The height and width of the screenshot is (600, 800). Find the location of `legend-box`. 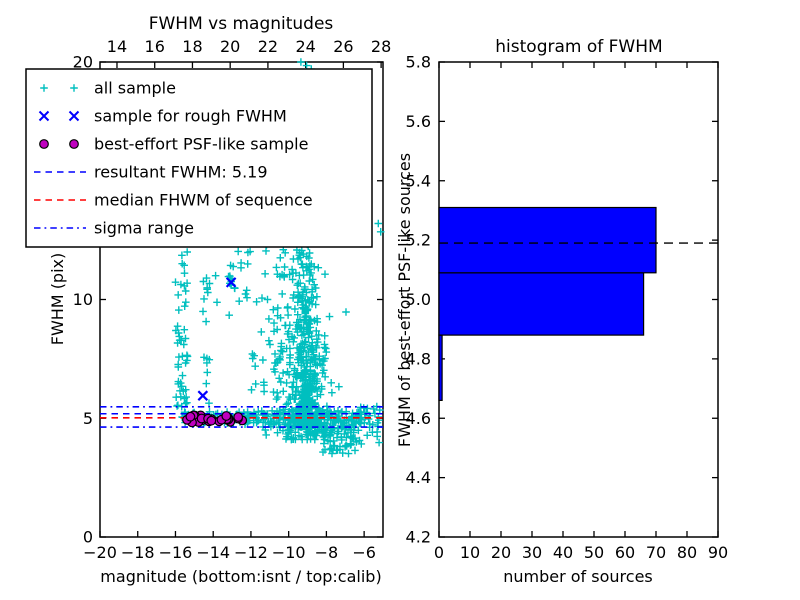

legend-box is located at coordinates (199, 158).